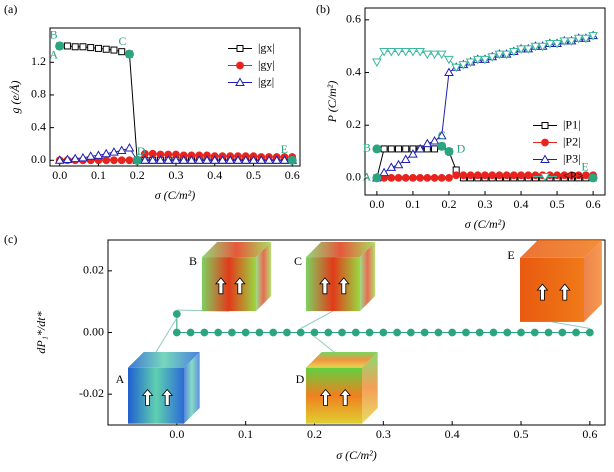  I want to click on y-tick-label: -0.02, so click(91, 393).